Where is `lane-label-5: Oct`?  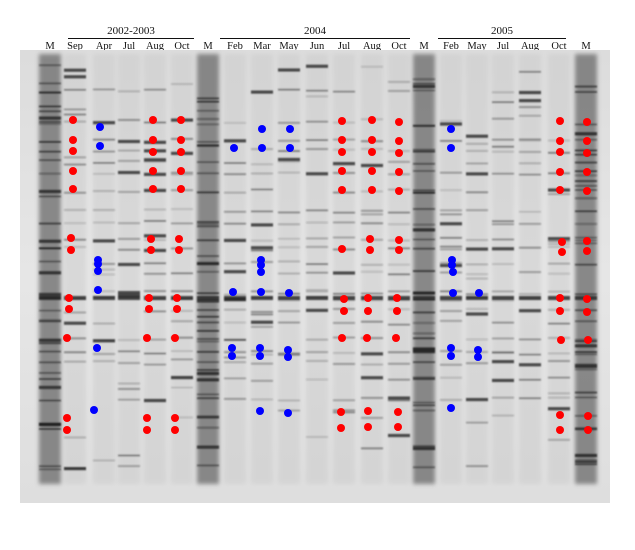
lane-label-5: Oct is located at coordinates (182, 46).